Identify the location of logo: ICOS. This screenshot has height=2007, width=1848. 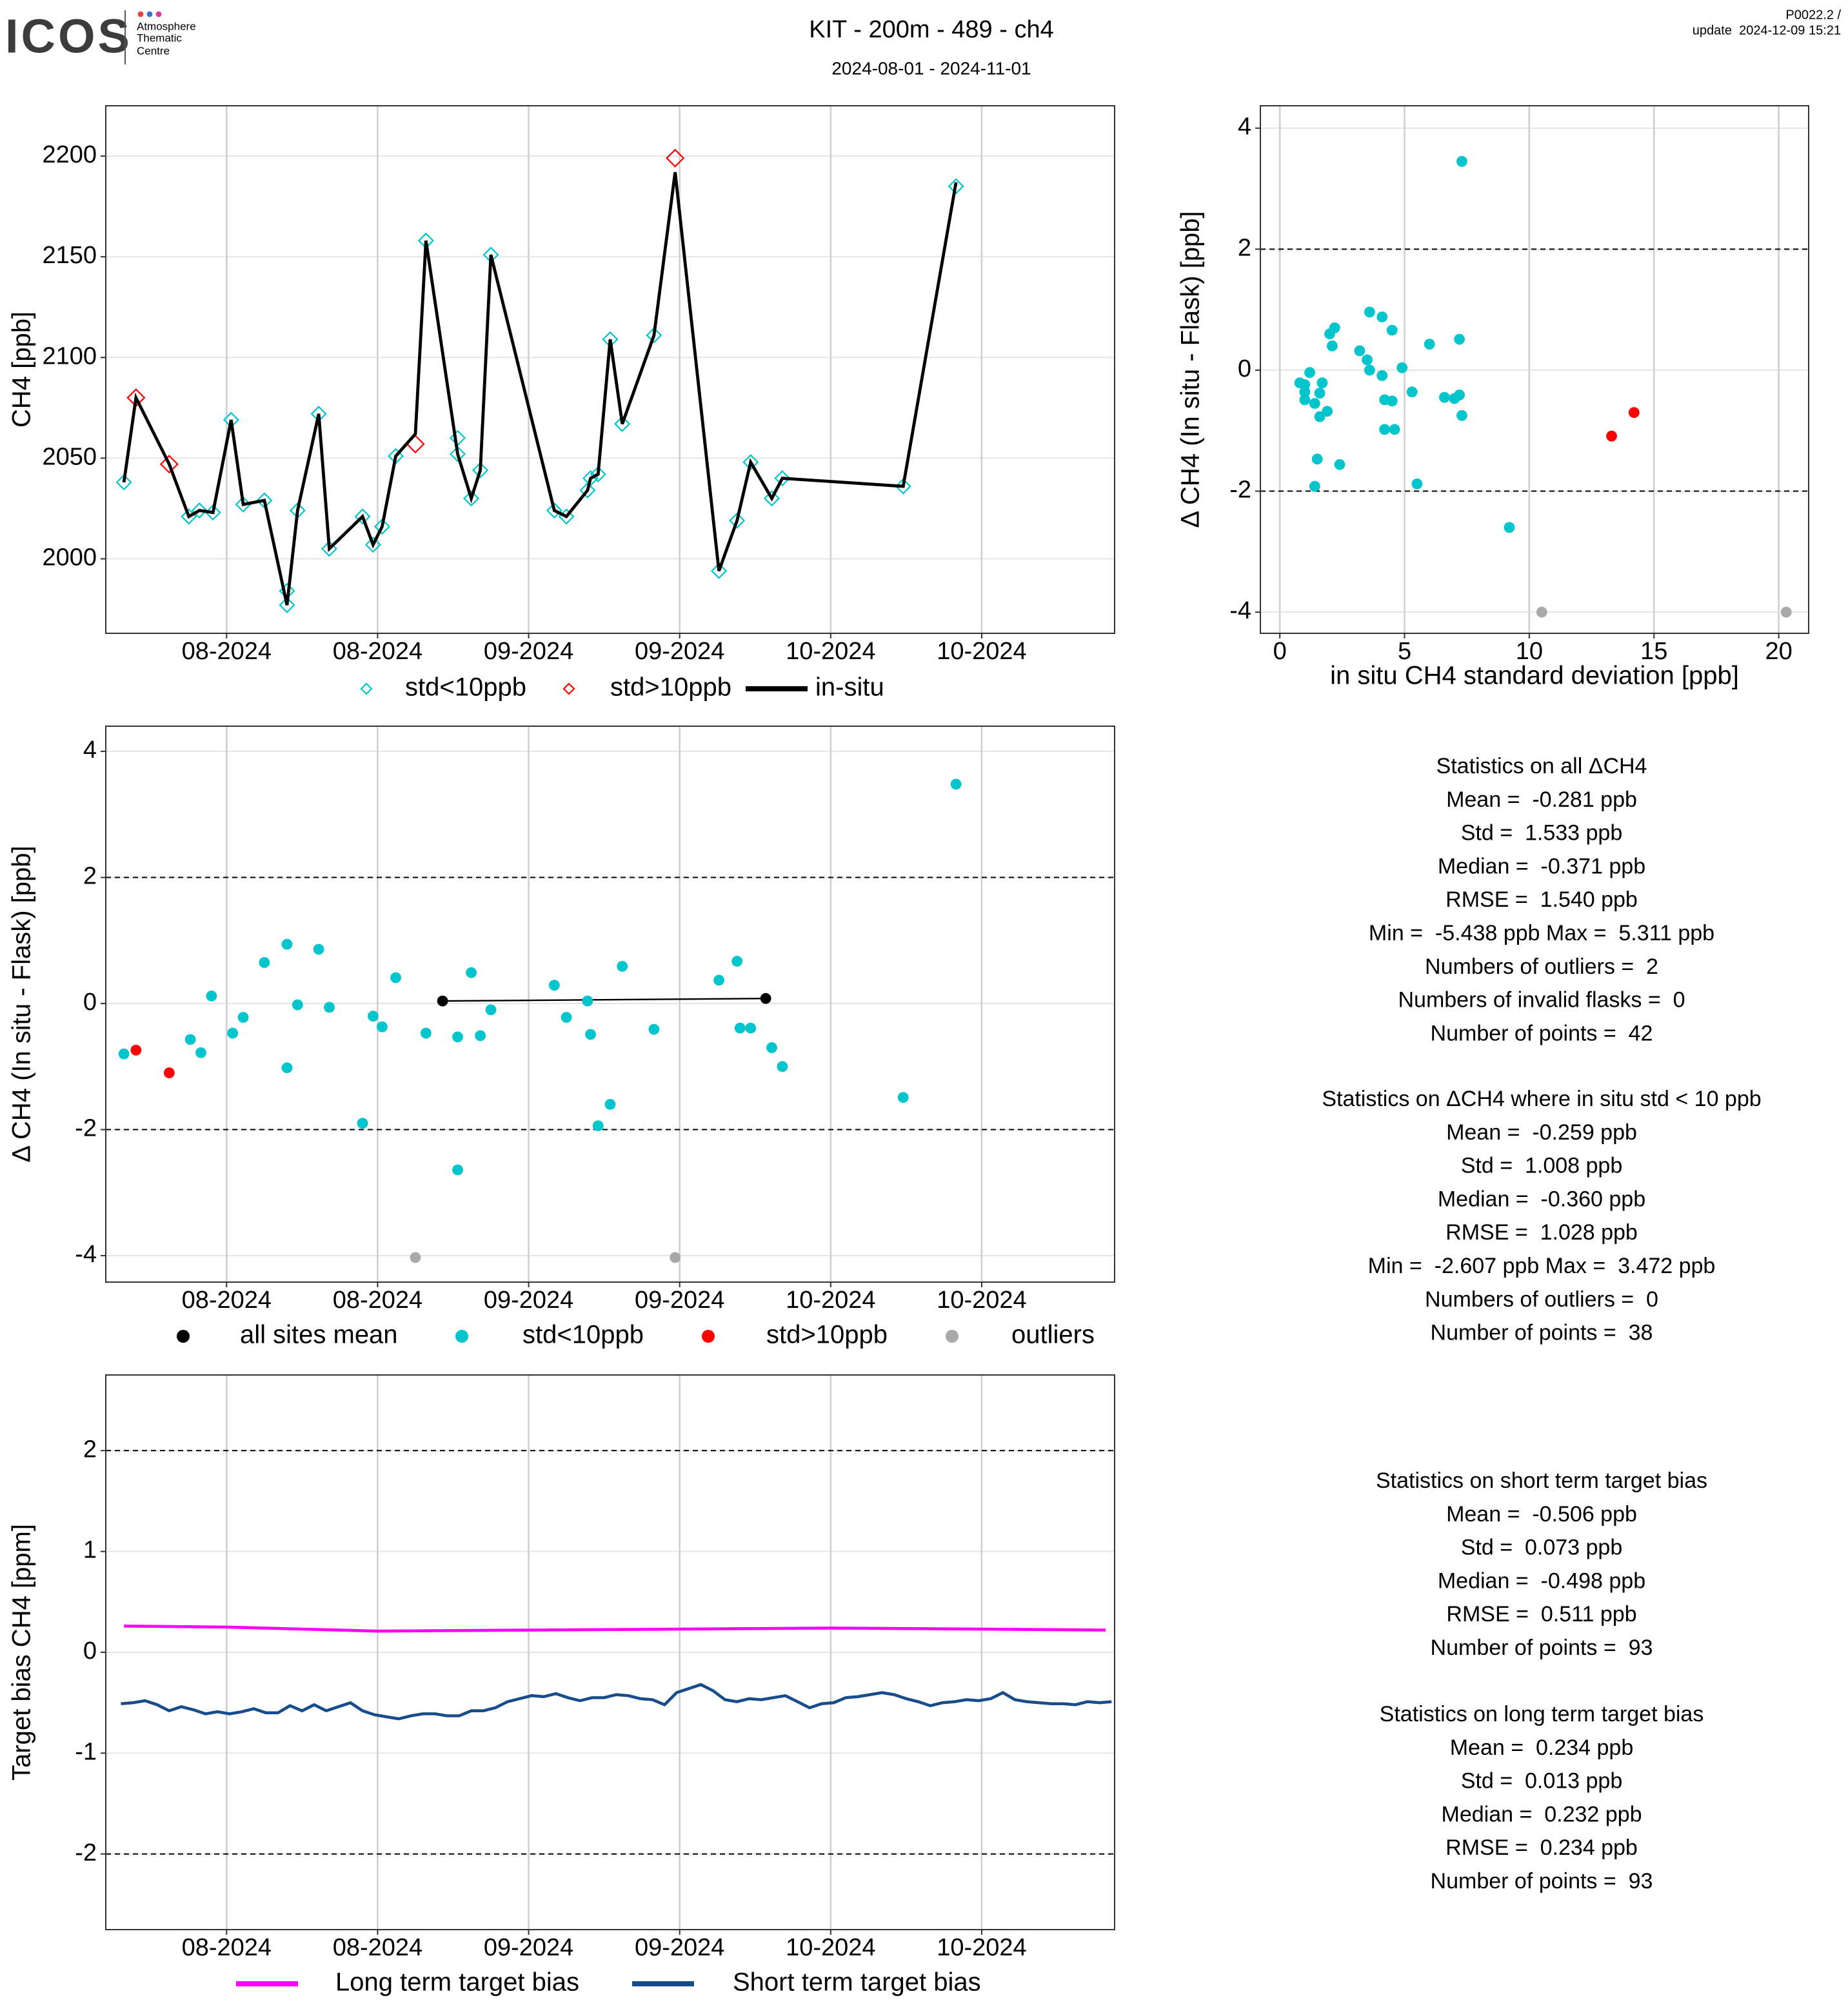
(68, 36).